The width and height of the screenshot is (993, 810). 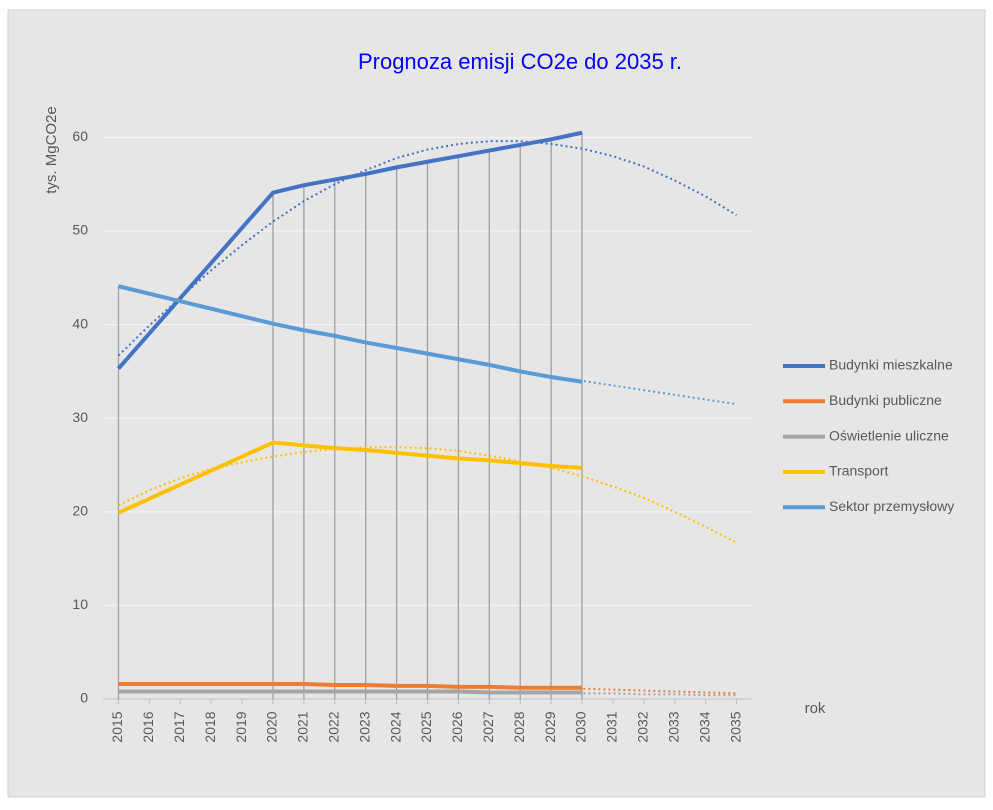 What do you see at coordinates (520, 61) in the screenshot?
I see `chart-title: Prognoza emisji CO2e do 2035 r.` at bounding box center [520, 61].